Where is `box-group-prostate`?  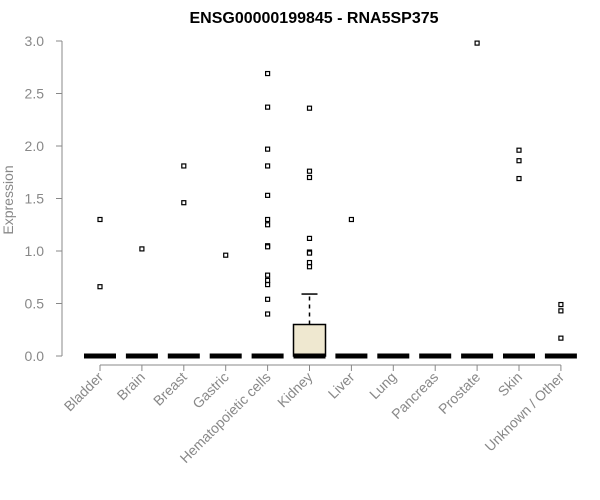 box-group-prostate is located at coordinates (477, 199).